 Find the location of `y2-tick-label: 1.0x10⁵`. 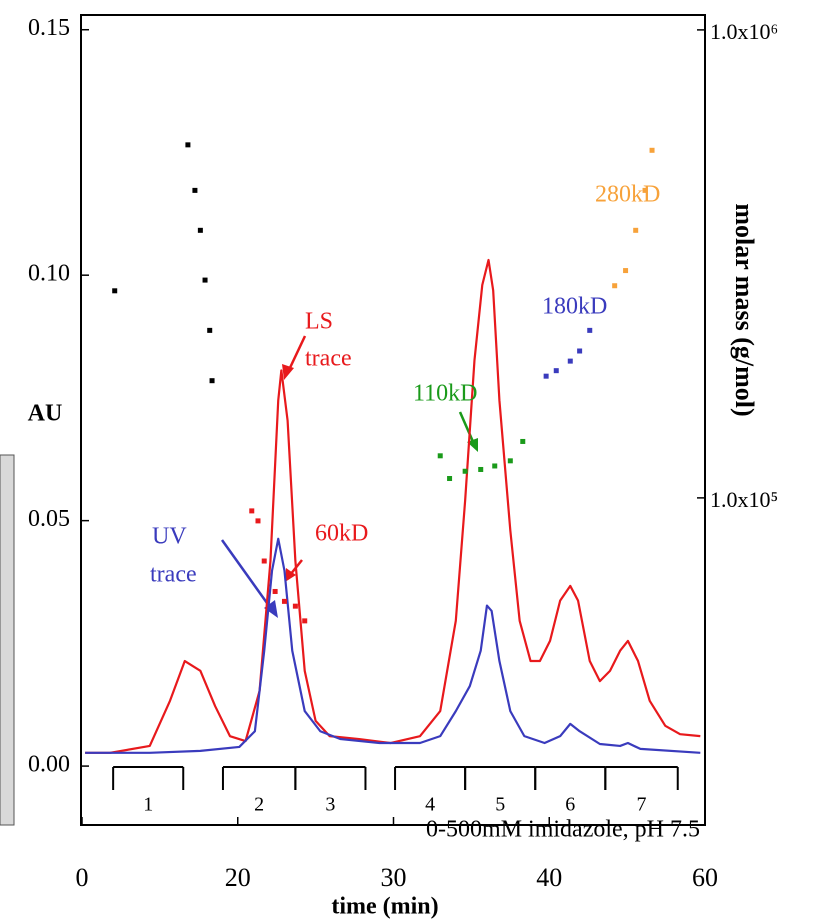

y2-tick-label: 1.0x10⁵ is located at coordinates (744, 499).